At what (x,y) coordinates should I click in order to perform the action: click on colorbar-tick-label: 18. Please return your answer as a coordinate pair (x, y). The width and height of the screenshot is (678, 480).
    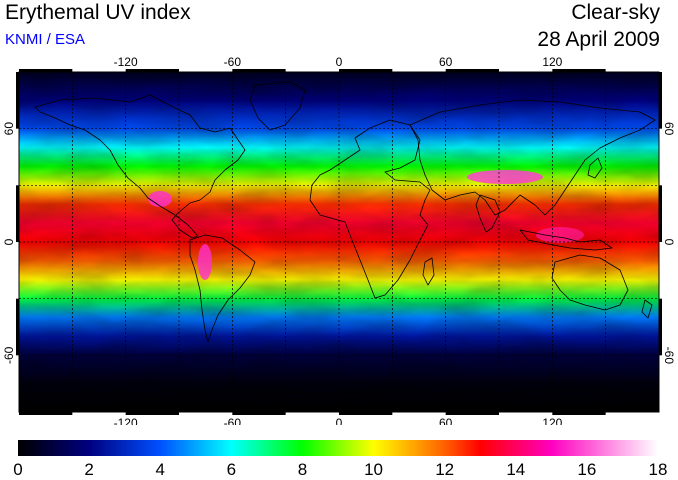
    Looking at the image, I should click on (658, 469).